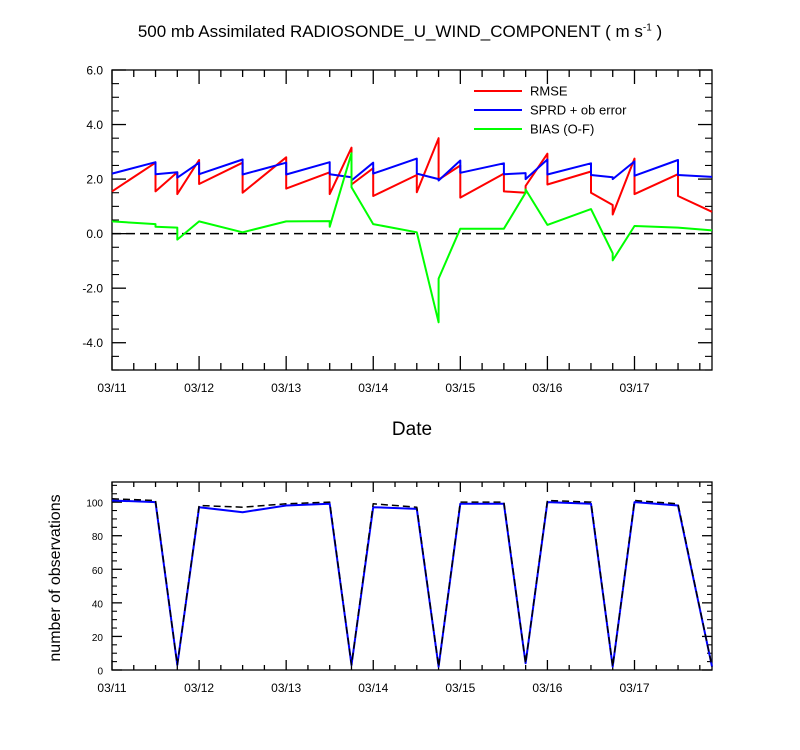  What do you see at coordinates (94, 234) in the screenshot?
I see `y-tick-label: 0.0` at bounding box center [94, 234].